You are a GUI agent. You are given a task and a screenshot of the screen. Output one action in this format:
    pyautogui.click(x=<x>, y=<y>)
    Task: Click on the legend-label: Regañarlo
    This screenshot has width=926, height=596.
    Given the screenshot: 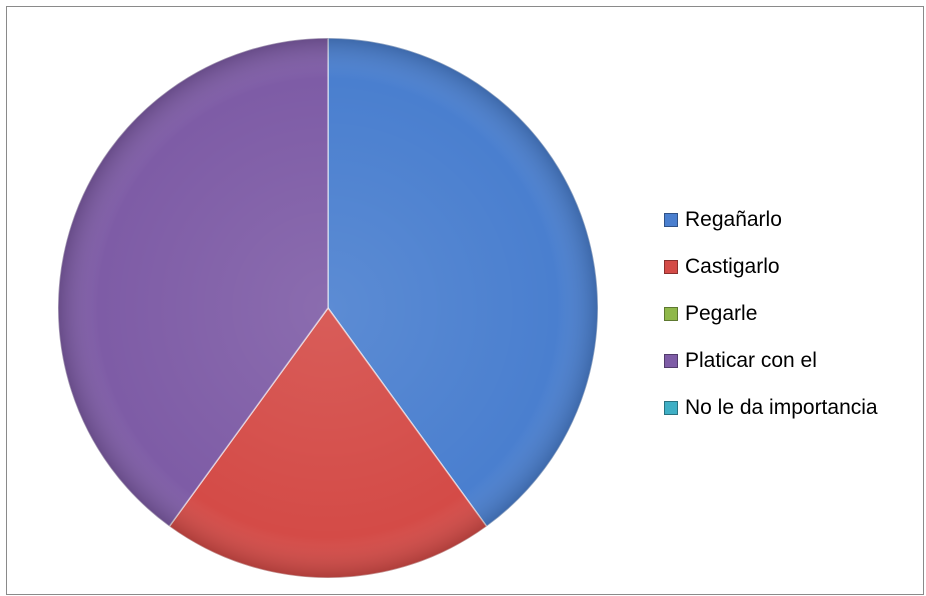 What is the action you would take?
    pyautogui.click(x=733, y=219)
    